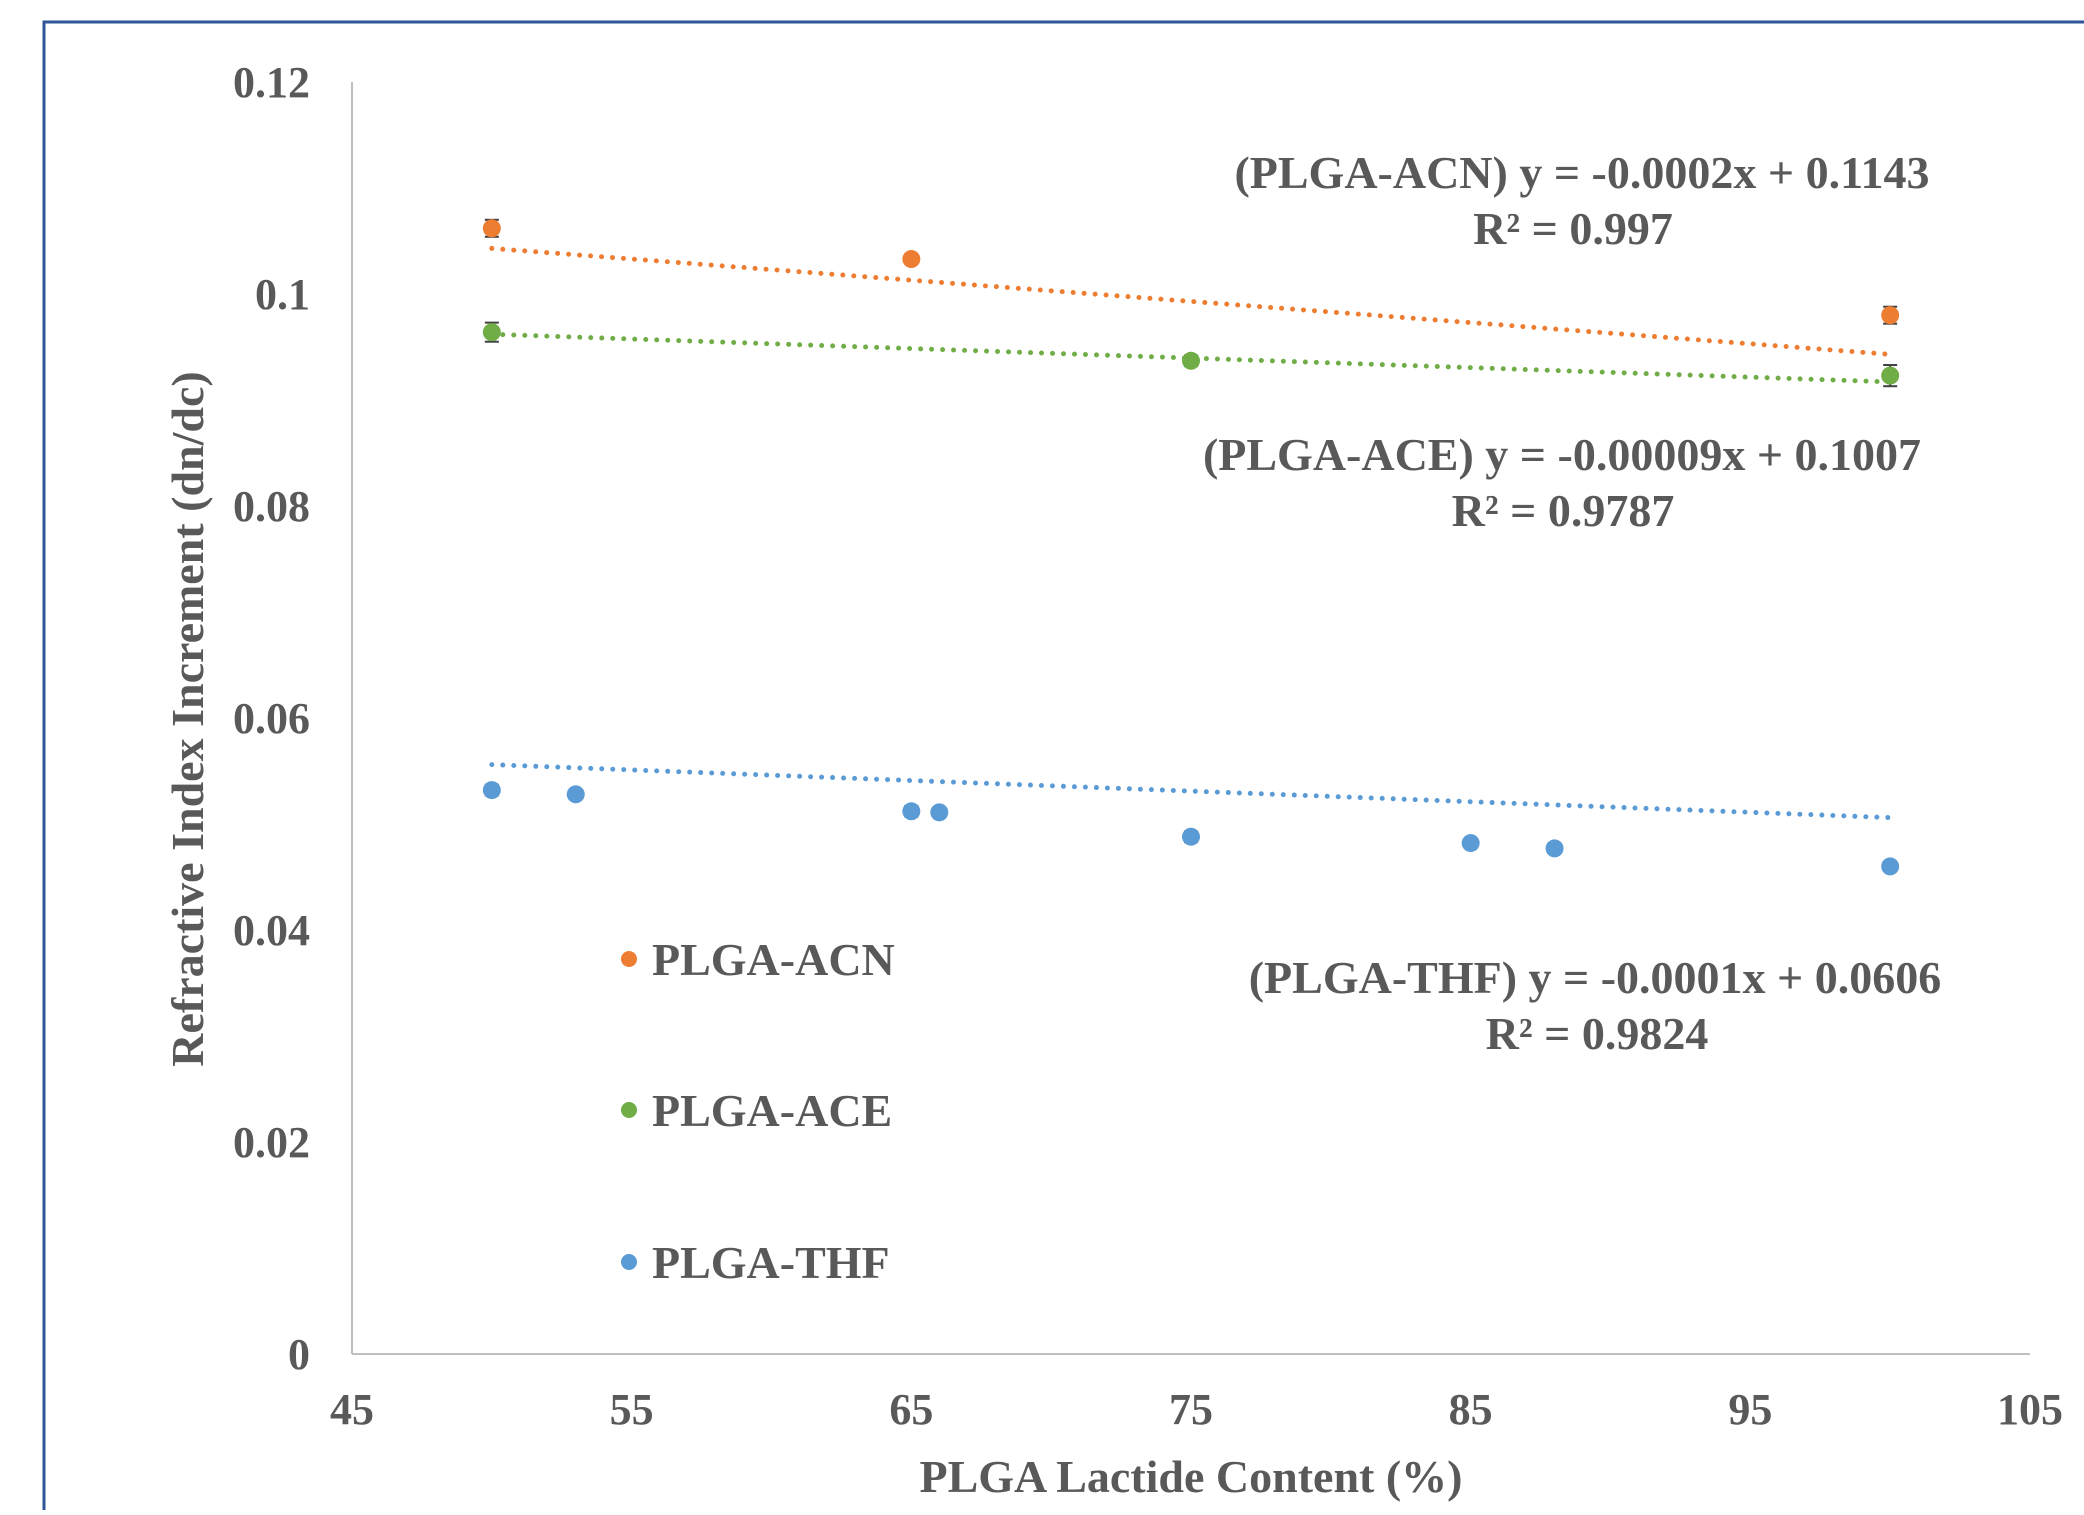 The width and height of the screenshot is (2084, 1515). I want to click on legend-marker-thf, so click(629, 1262).